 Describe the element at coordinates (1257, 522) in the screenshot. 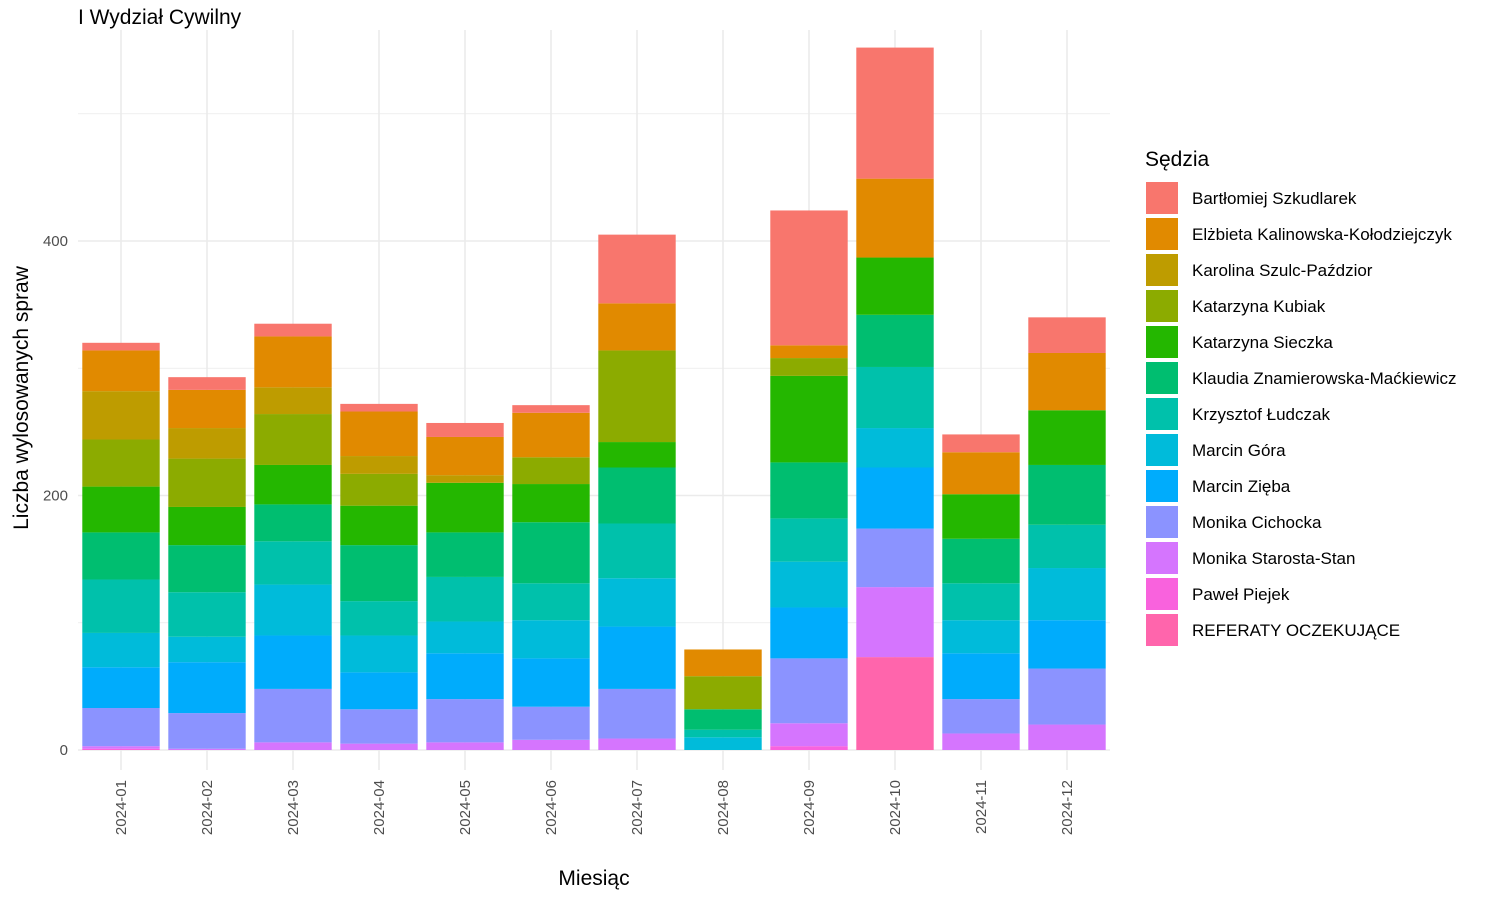

I see `legend-label: Monika Cichocka` at that location.